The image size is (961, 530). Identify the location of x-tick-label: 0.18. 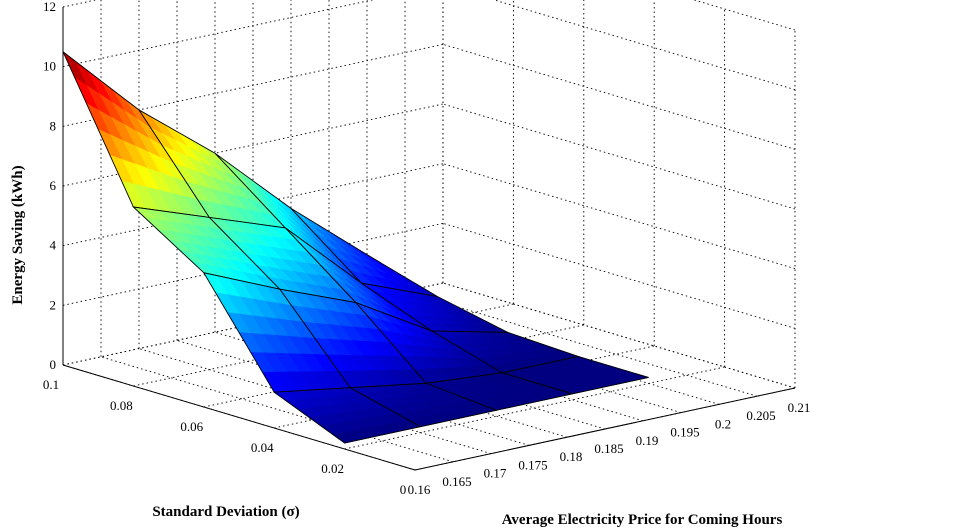
(571, 456).